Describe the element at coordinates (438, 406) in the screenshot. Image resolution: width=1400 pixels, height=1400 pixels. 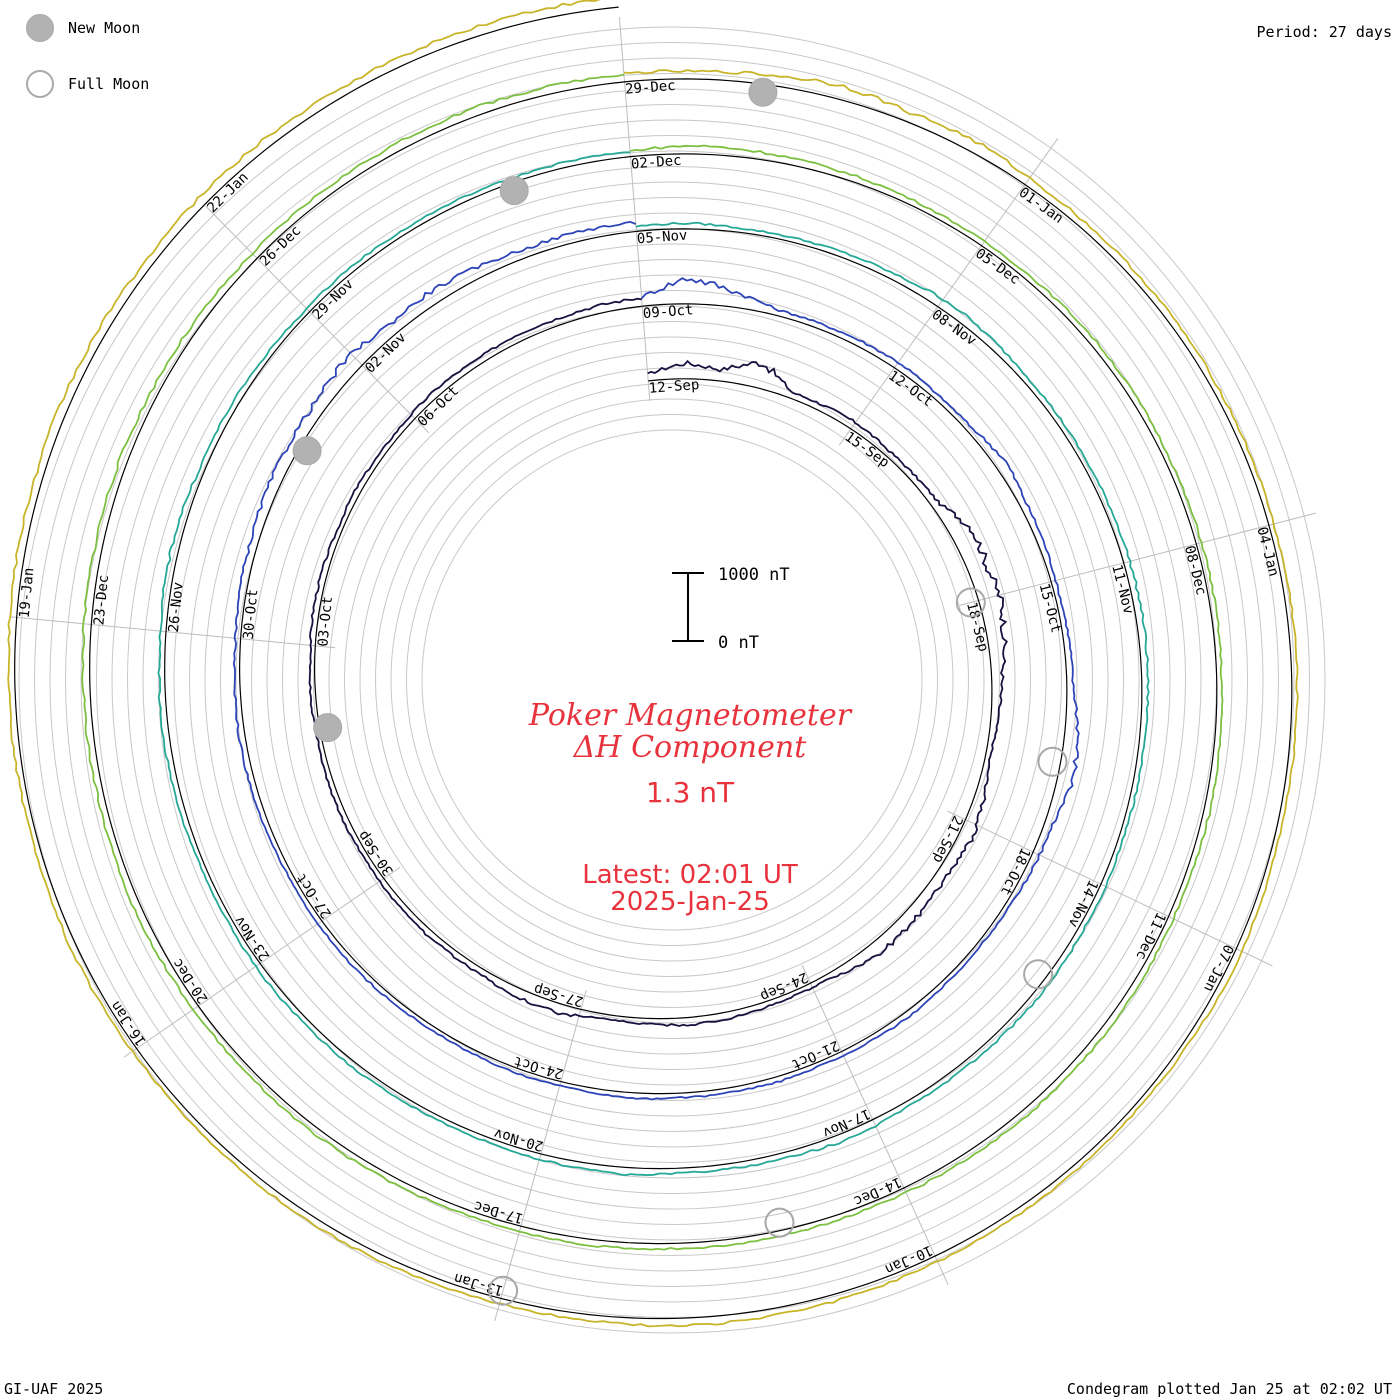
I see `date-label: 06-Oct` at that location.